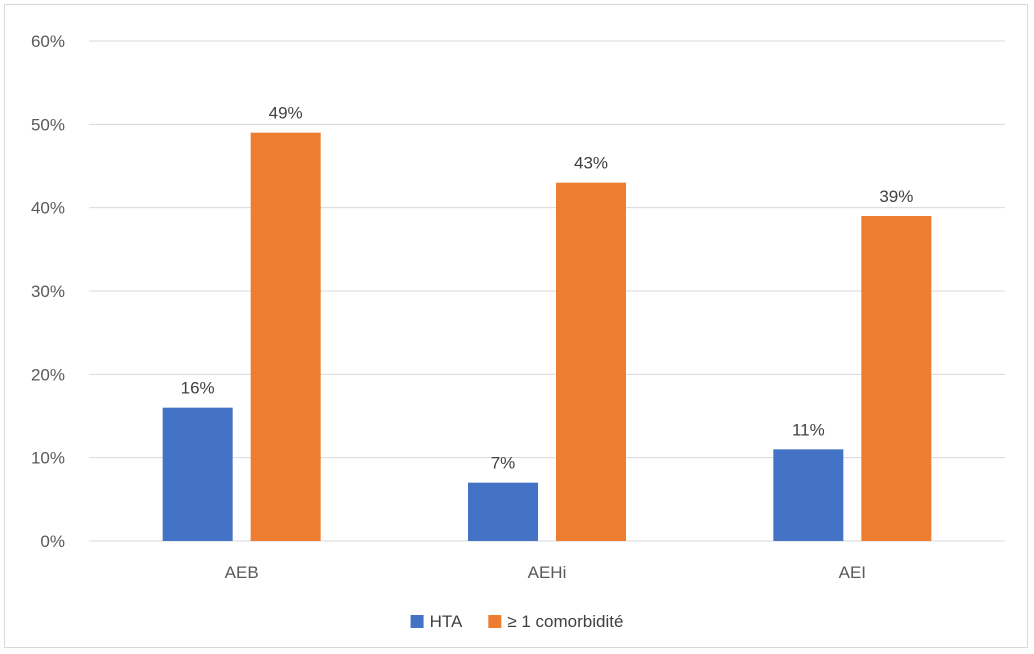  What do you see at coordinates (591, 163) in the screenshot?
I see `data-label: 43%` at bounding box center [591, 163].